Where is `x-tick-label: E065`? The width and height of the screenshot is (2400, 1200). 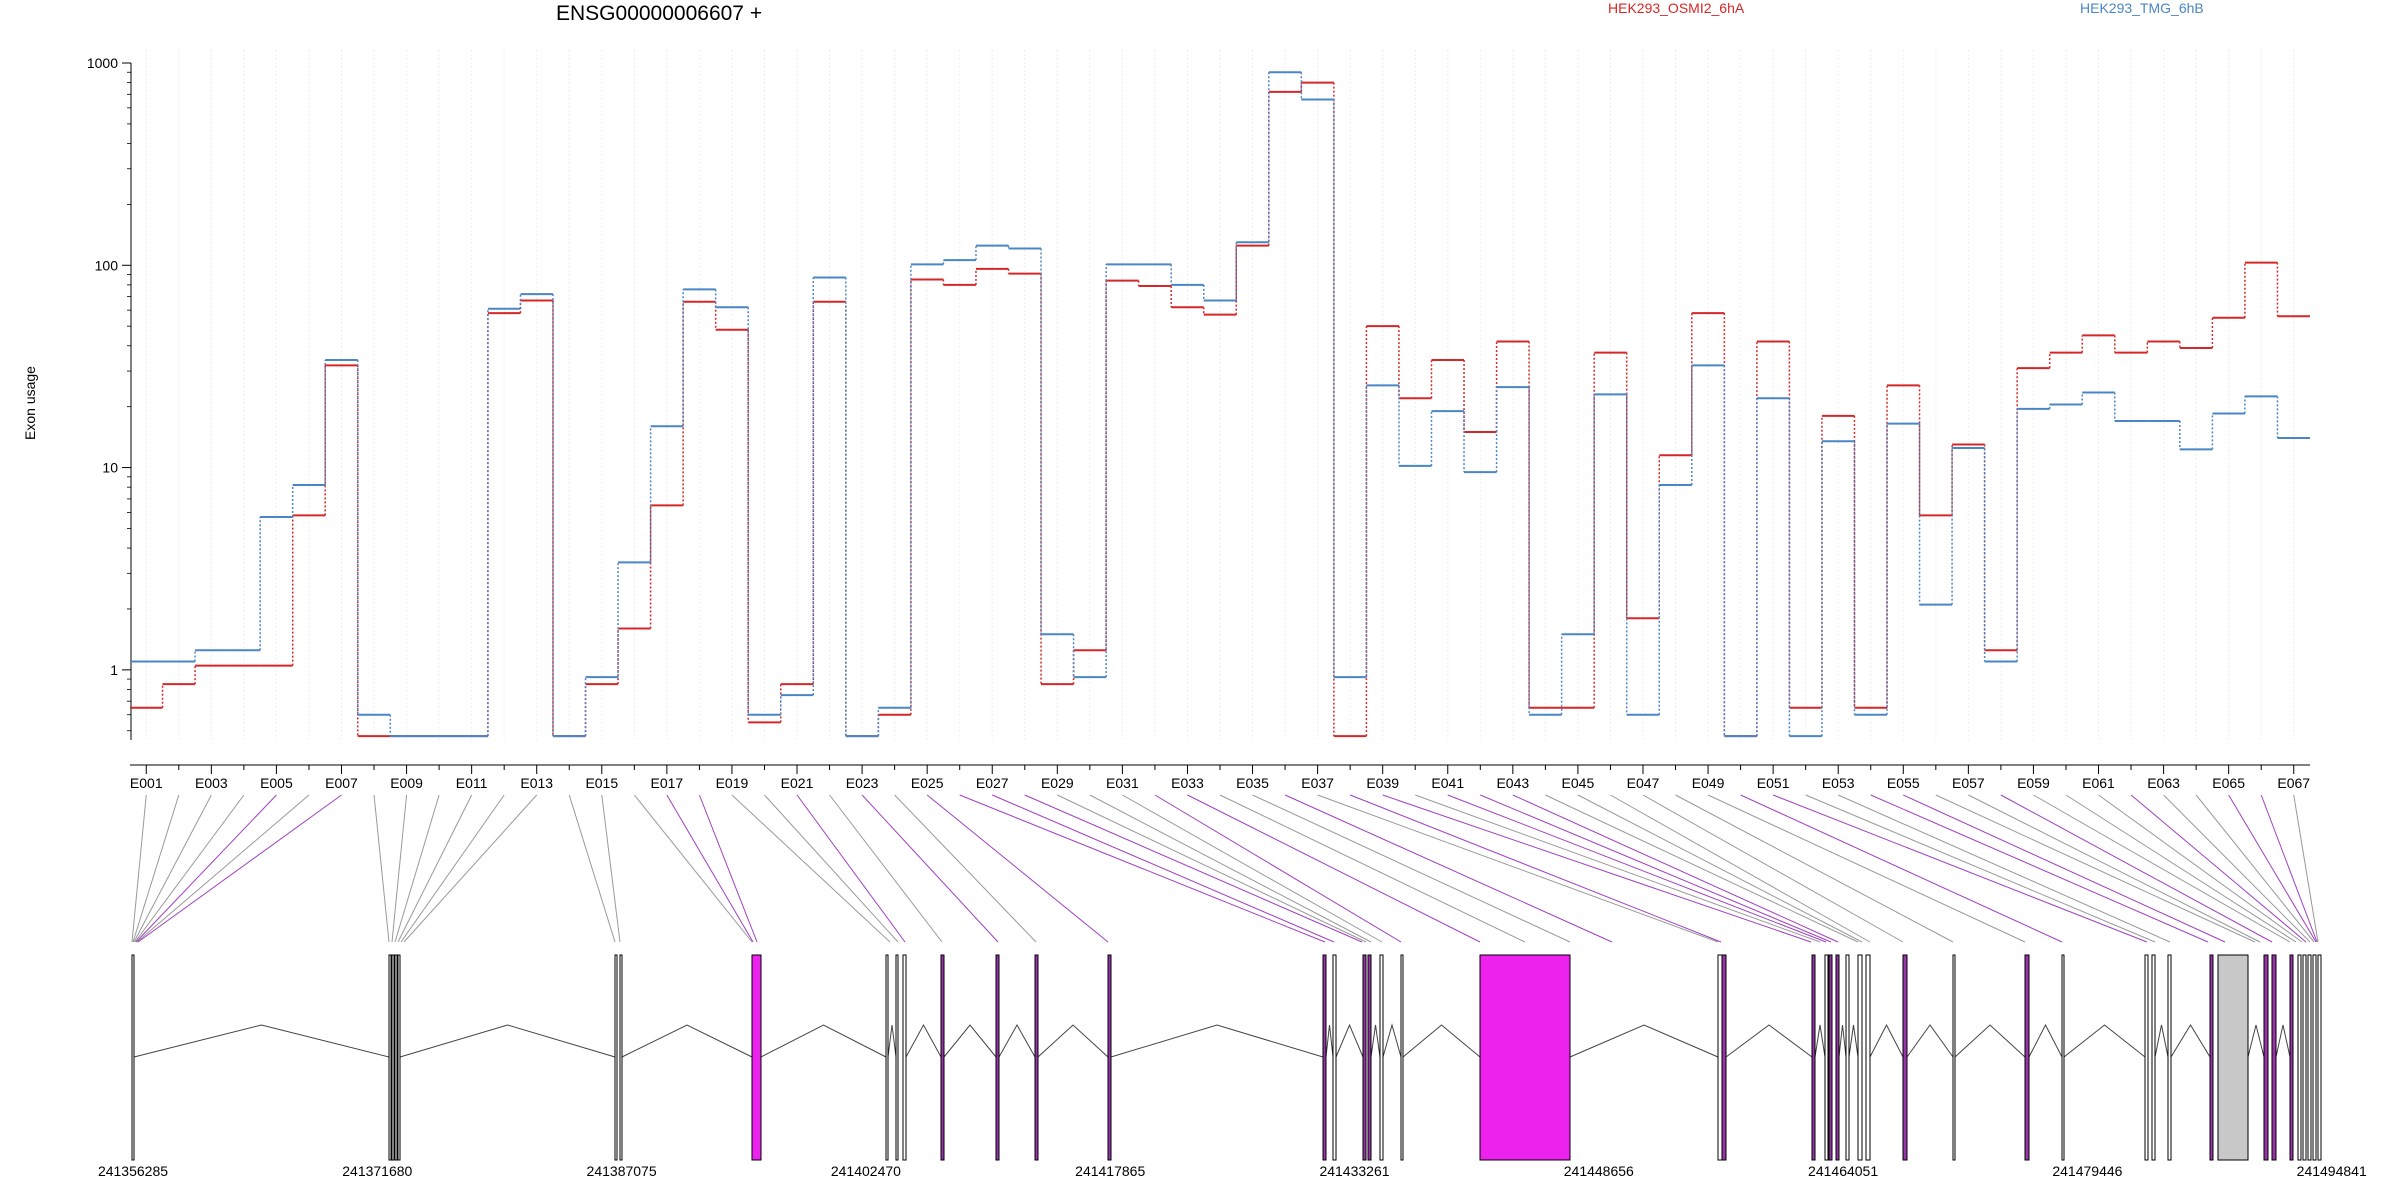
x-tick-label: E065 is located at coordinates (2228, 783).